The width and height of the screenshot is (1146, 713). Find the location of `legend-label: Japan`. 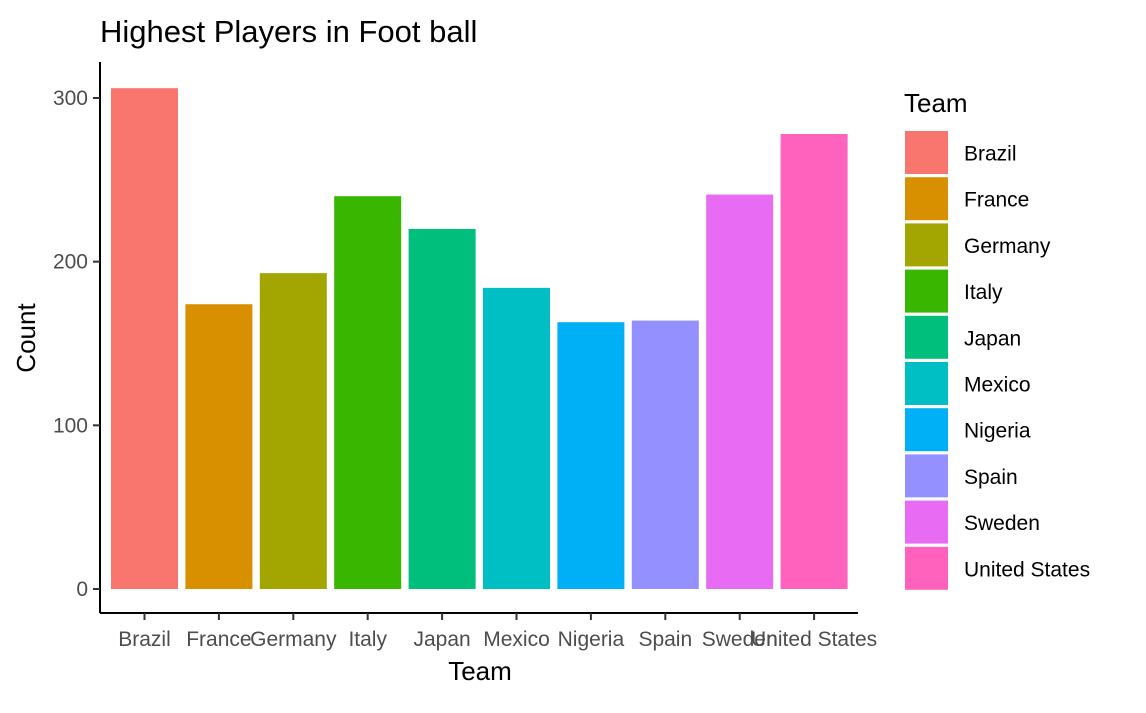

legend-label: Japan is located at coordinates (992, 338).